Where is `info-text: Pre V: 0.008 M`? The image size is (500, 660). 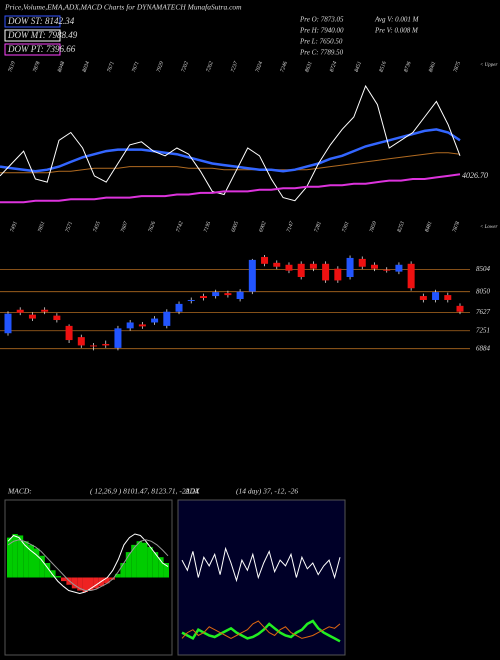 info-text: Pre V: 0.008 M is located at coordinates (396, 31).